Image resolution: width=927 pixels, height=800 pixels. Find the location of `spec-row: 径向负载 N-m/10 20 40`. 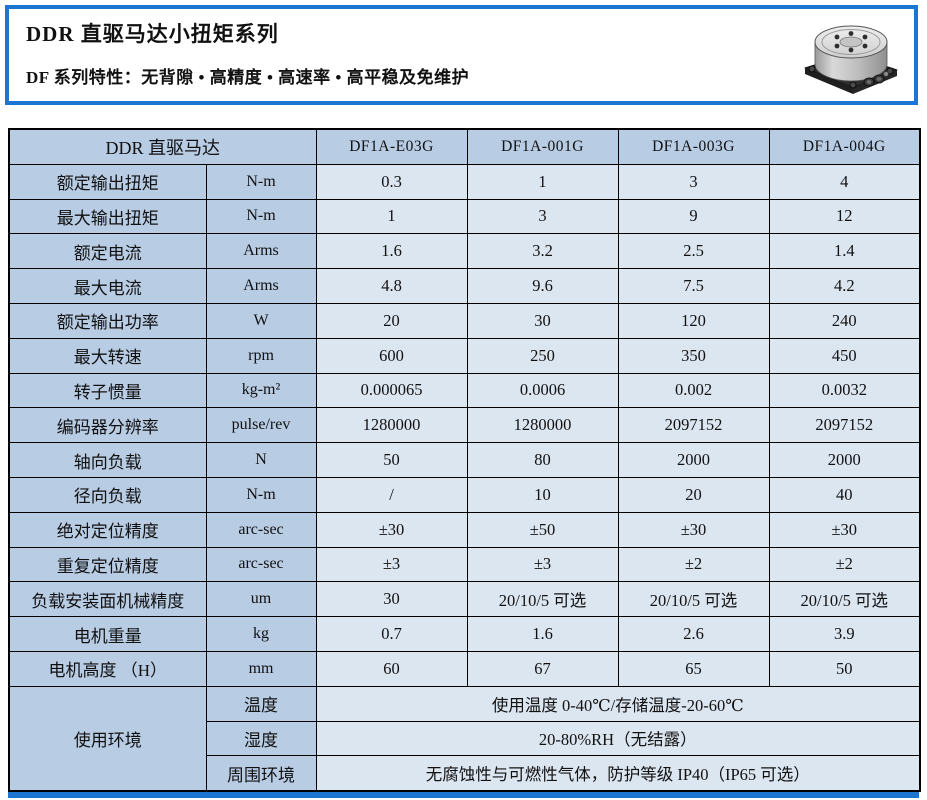

spec-row: 径向负载 N-m/10 20 40 is located at coordinates (464, 494).